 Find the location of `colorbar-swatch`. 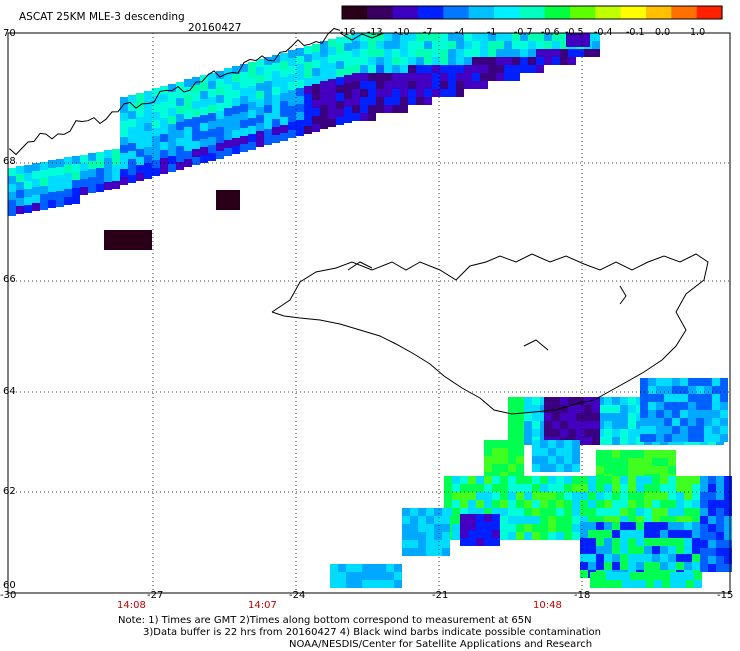

colorbar-swatch is located at coordinates (456, 12).